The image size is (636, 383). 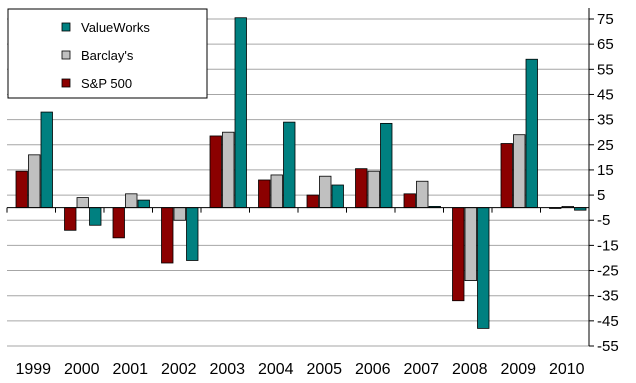 I want to click on bar-s-p-500-2001, so click(x=119, y=223).